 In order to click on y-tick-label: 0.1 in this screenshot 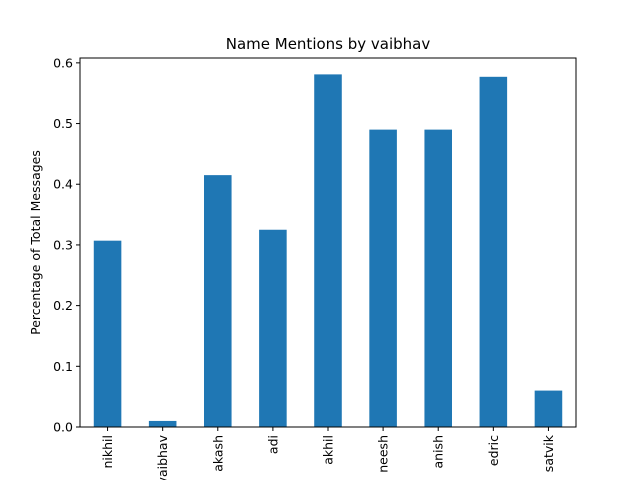, I will do `click(63, 366)`.